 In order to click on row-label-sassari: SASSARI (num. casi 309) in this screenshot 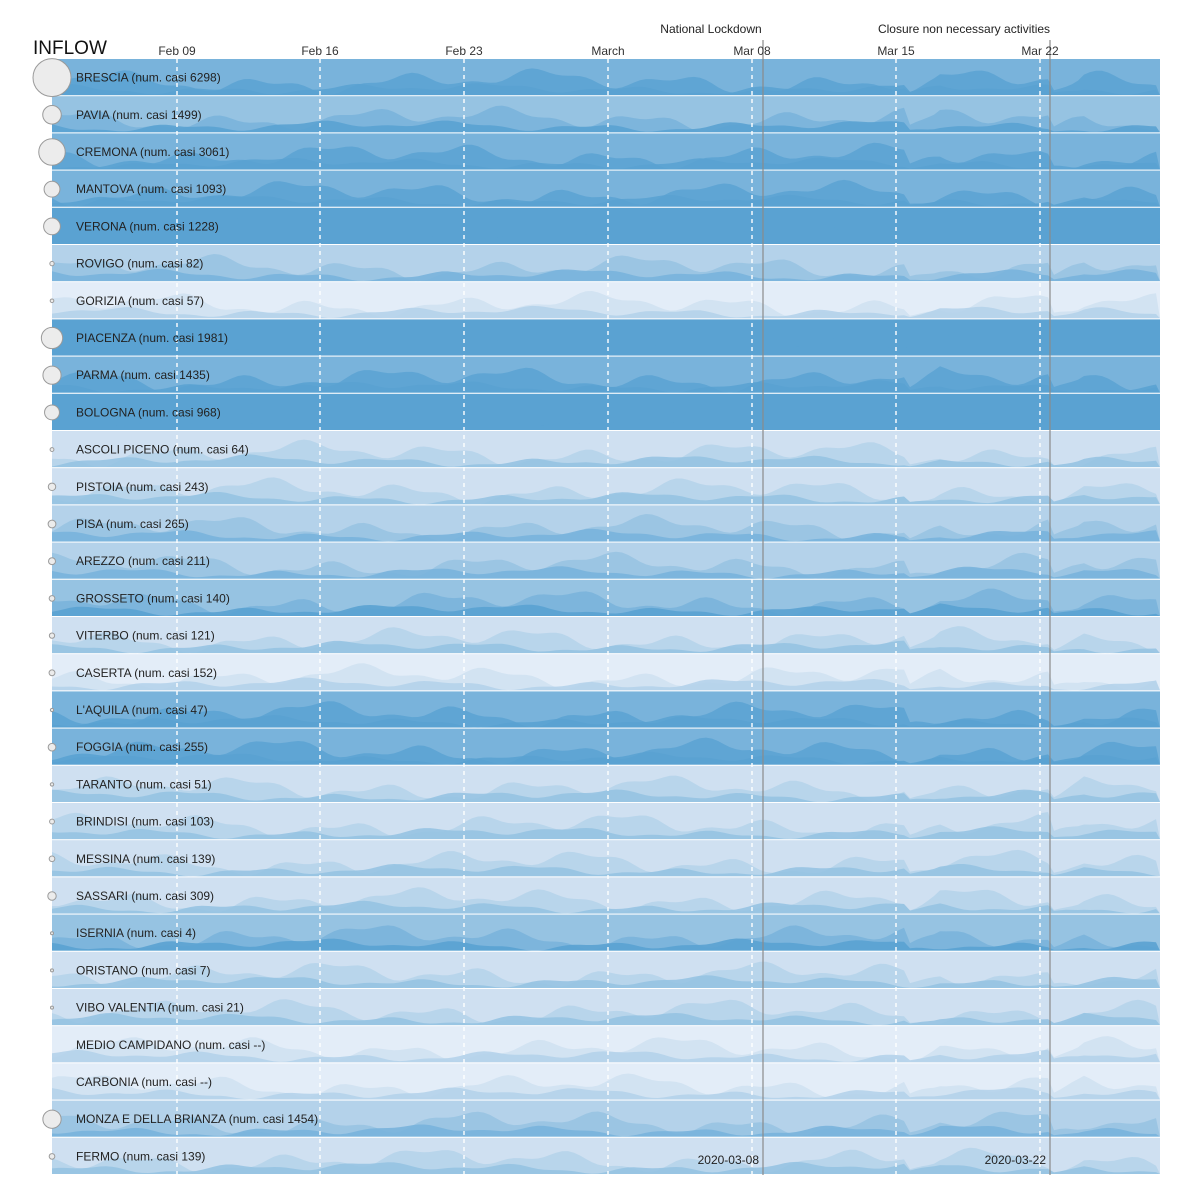, I will do `click(145, 896)`.